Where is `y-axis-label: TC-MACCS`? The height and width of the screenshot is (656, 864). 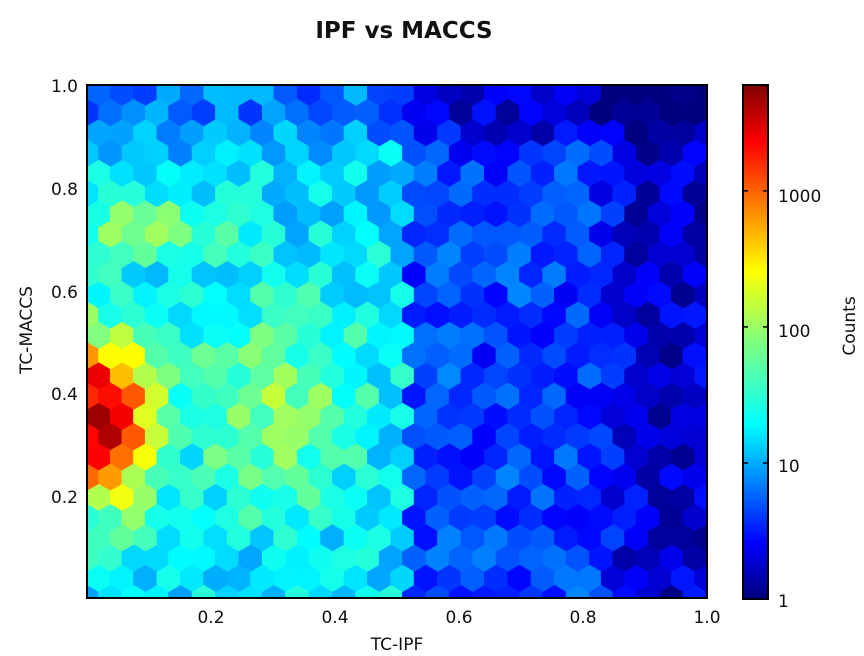
y-axis-label: TC-MACCS is located at coordinates (27, 330).